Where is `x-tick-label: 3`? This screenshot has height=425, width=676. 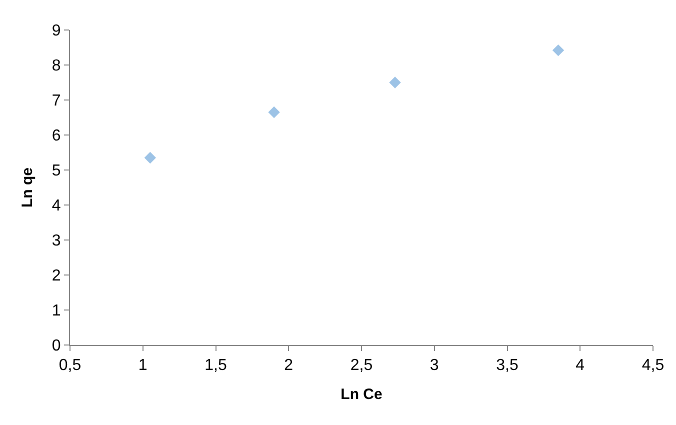
x-tick-label: 3 is located at coordinates (434, 365).